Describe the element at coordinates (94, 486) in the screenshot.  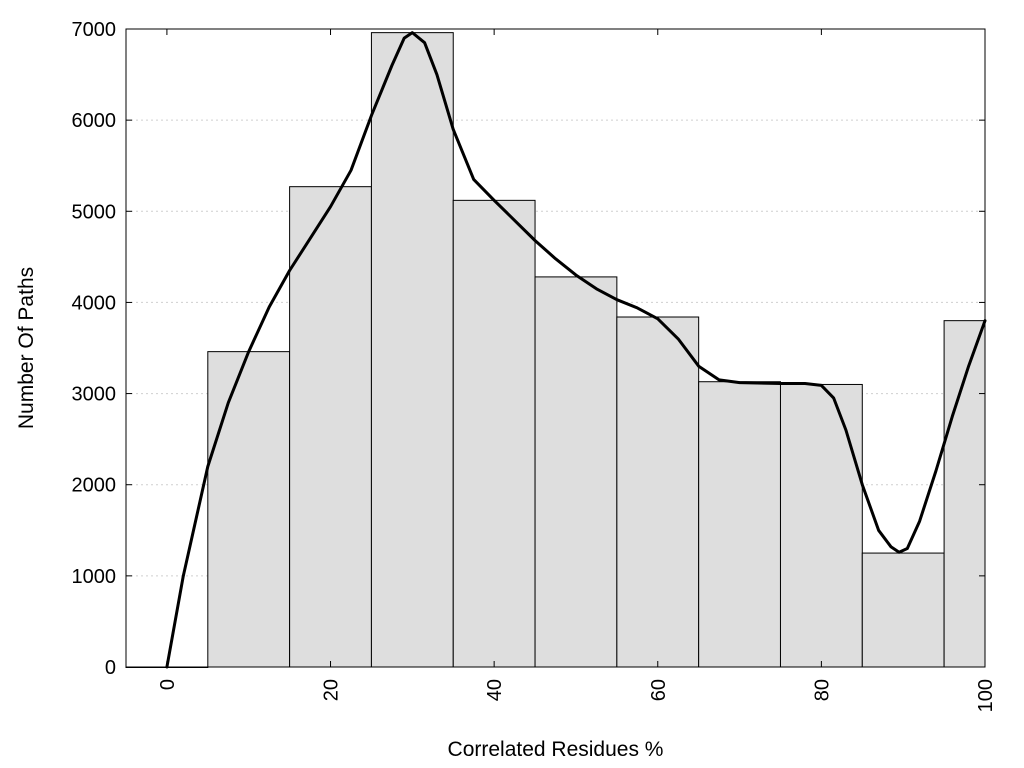
I see `y-tick-label: 2000` at that location.